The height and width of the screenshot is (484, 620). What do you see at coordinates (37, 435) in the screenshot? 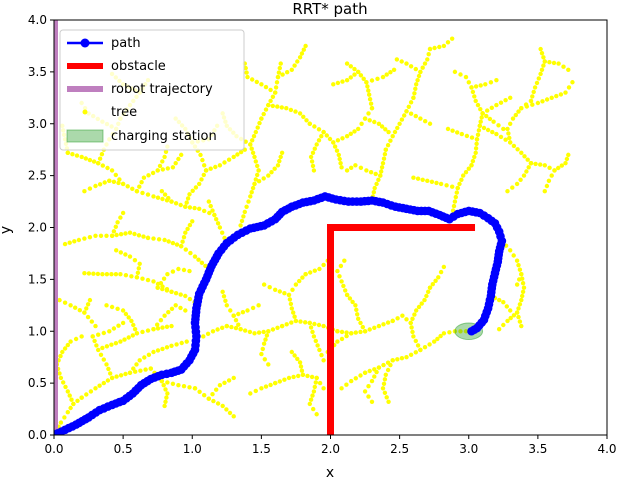
I see `y-tick-label: 0.0` at bounding box center [37, 435].